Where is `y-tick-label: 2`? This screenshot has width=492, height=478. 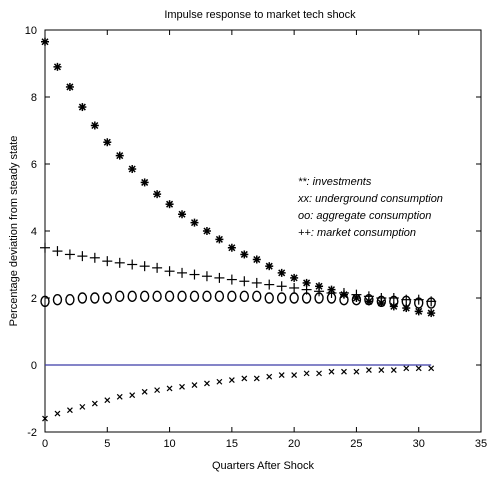 y-tick-label: 2 is located at coordinates (34, 299).